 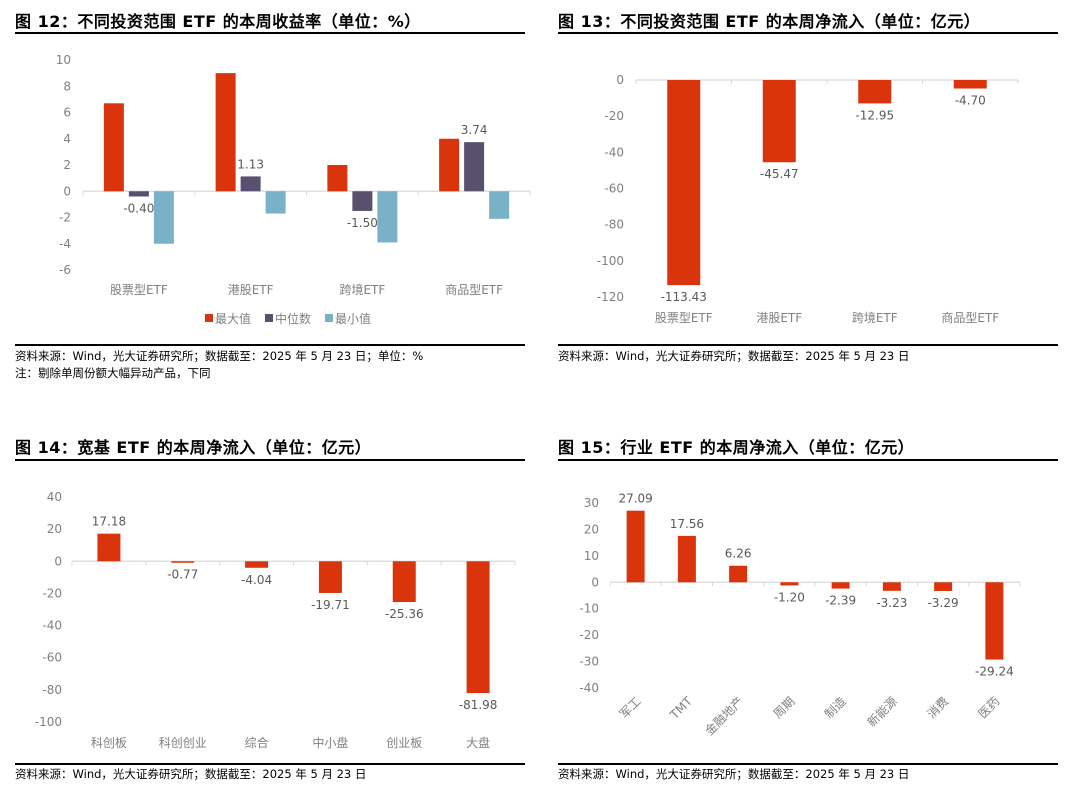 I want to click on legend-label: 中位数, so click(x=293, y=318).